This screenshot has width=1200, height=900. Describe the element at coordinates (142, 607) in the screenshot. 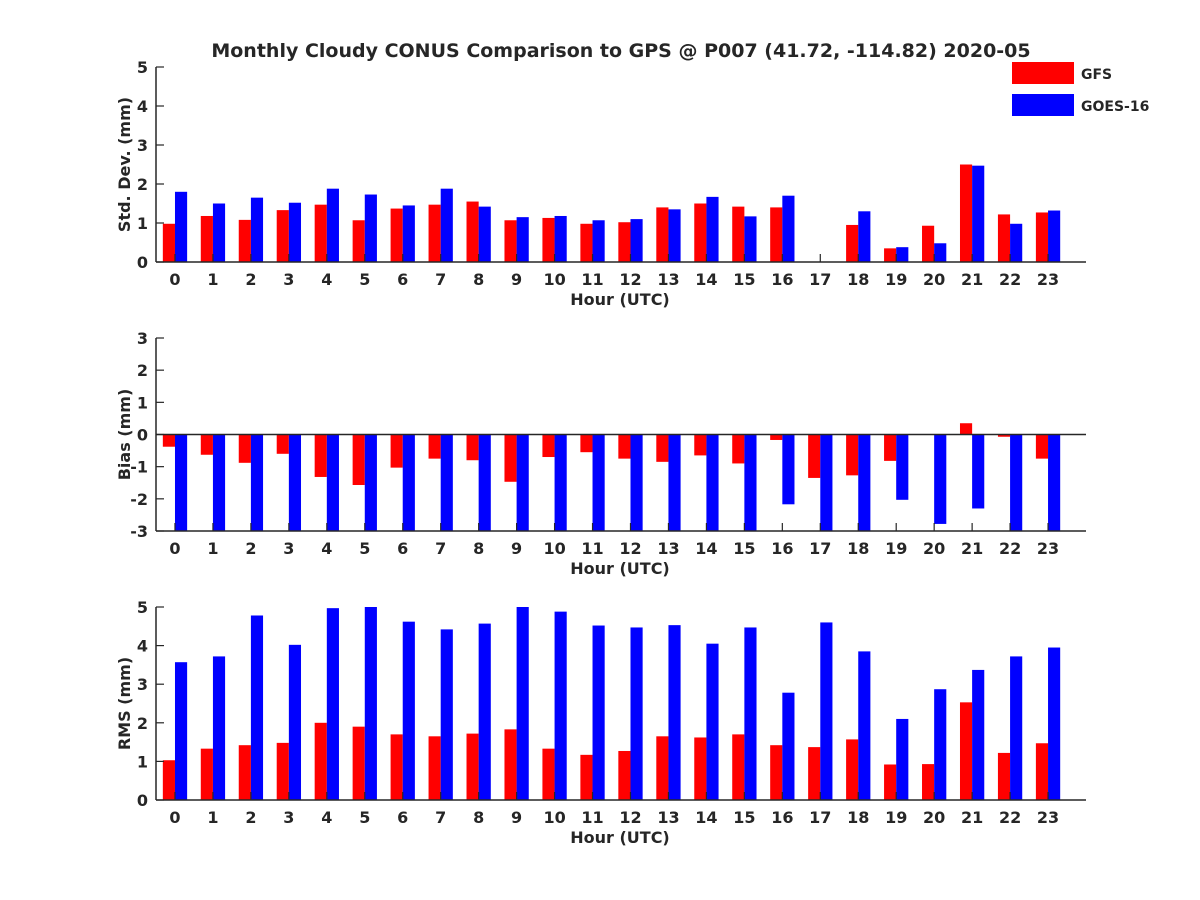

I see `y-tick-label-rms-5: 5` at that location.